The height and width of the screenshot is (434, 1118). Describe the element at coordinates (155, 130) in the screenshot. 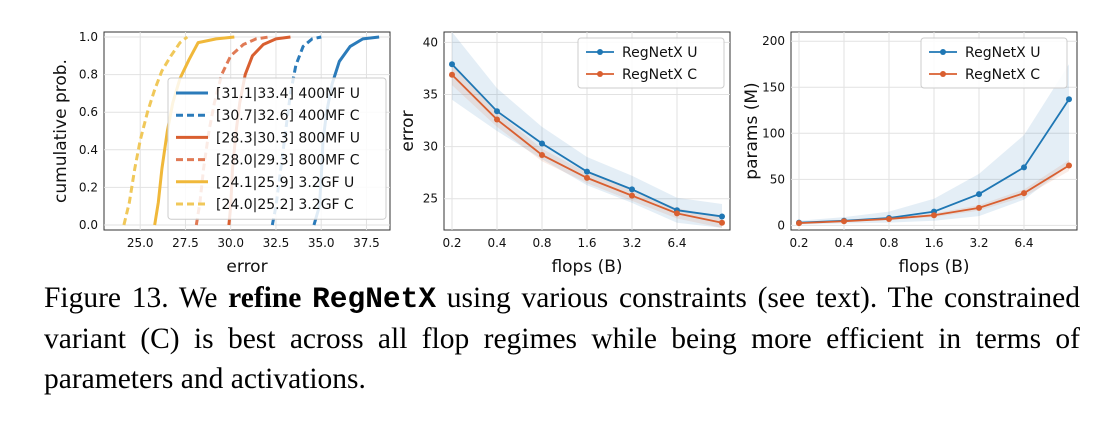

I see `cdf-series-line` at that location.